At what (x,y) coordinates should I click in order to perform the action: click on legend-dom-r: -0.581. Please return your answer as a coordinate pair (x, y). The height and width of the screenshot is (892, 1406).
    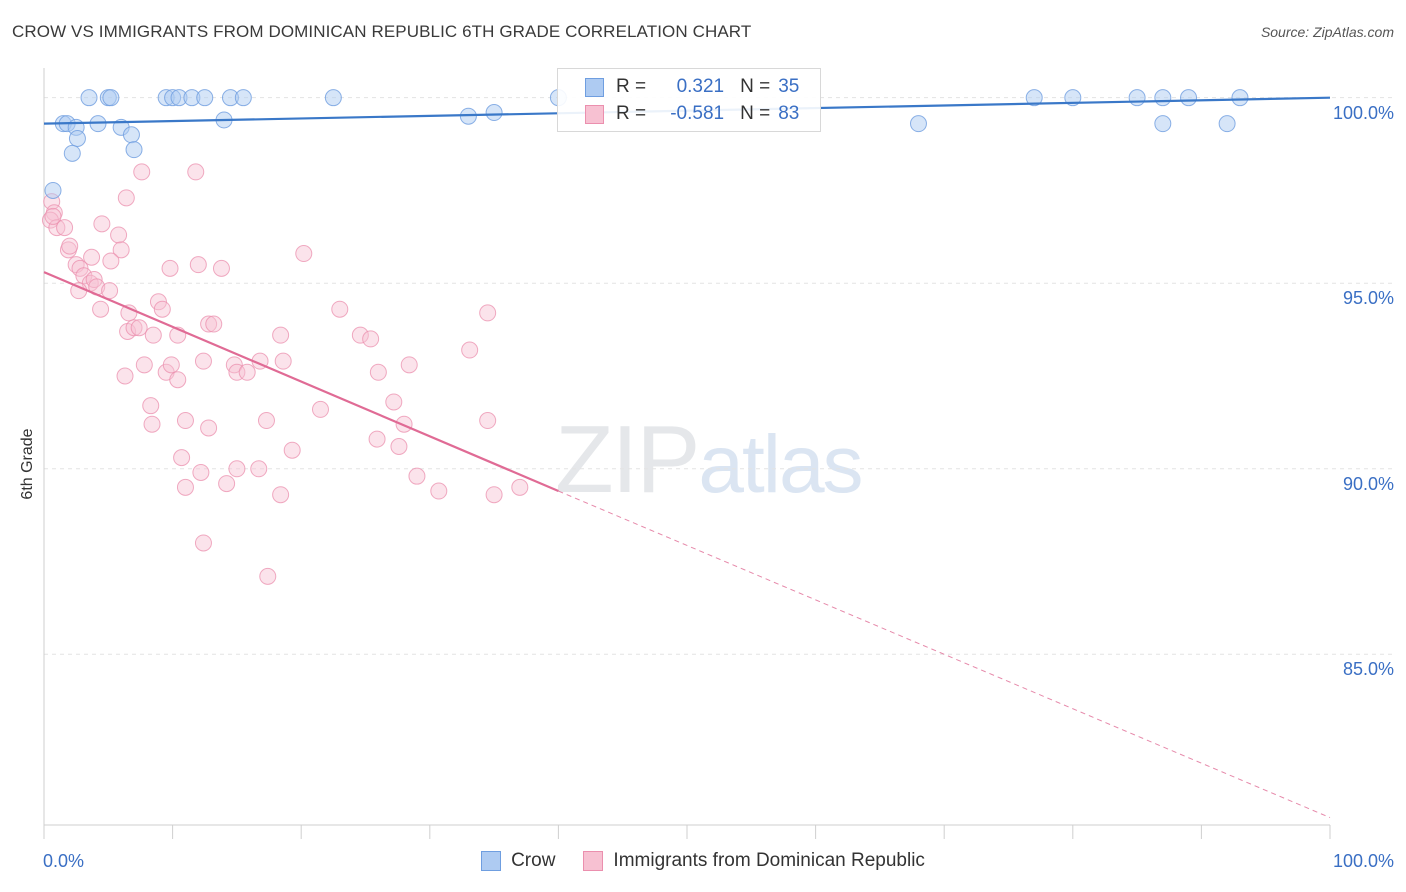
    Looking at the image, I should click on (697, 113).